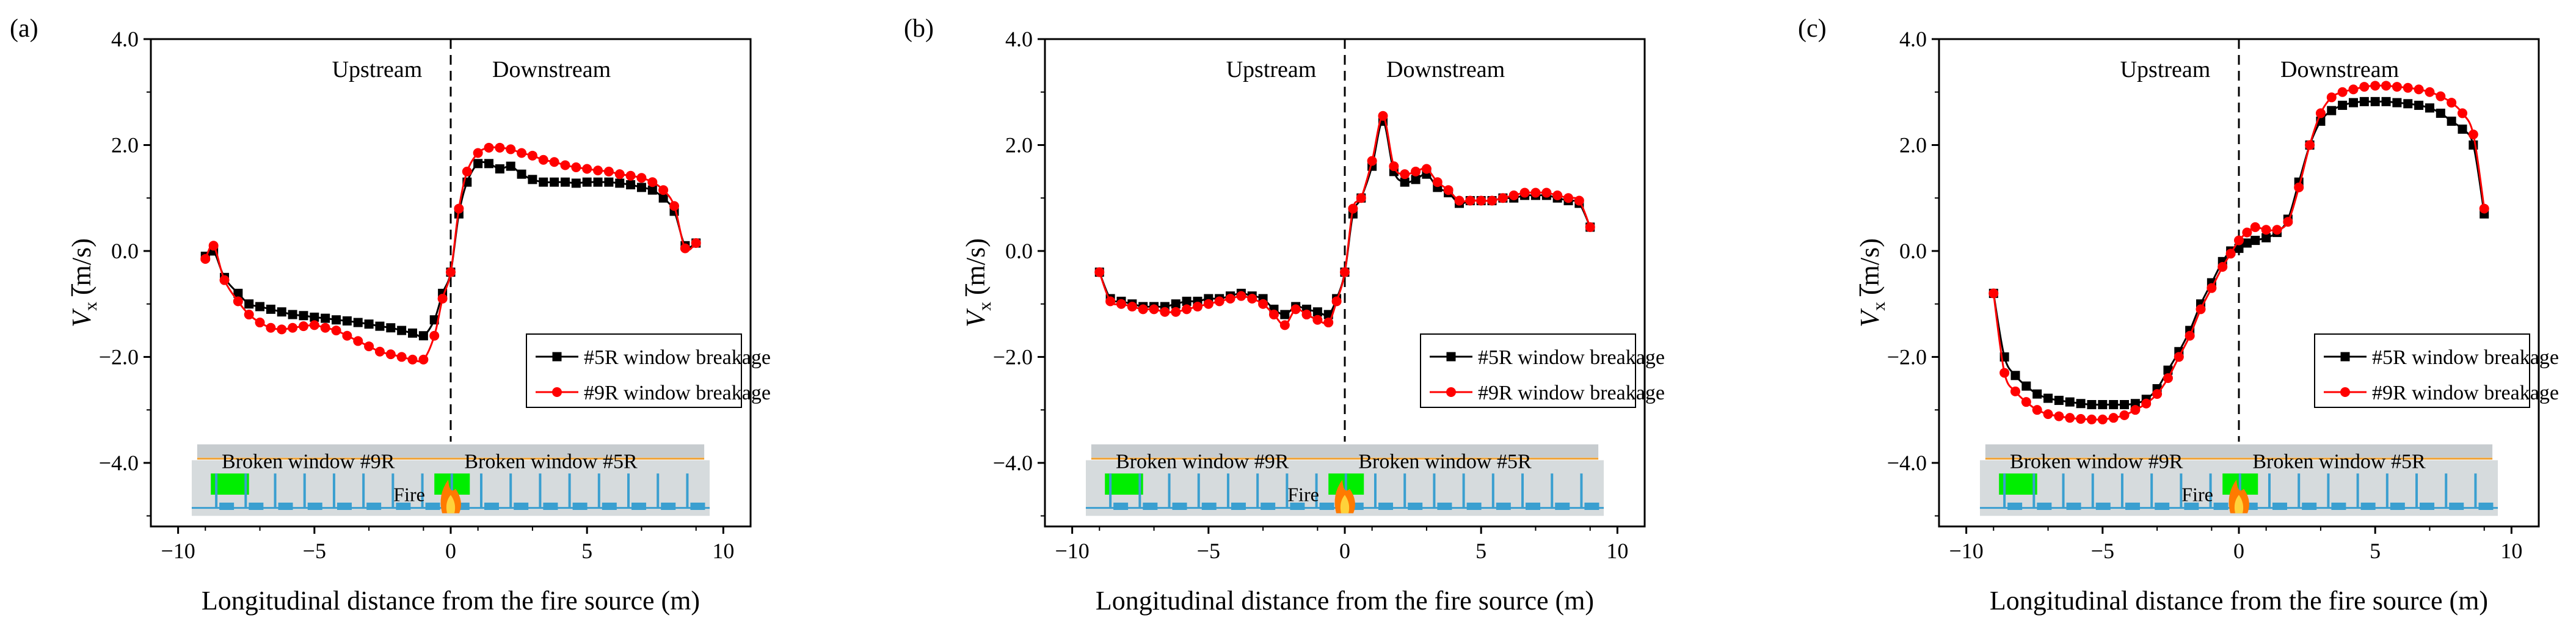 This screenshot has width=2576, height=637. I want to click on legend: #5R window breakage #9R window breakage, so click(2436, 370).